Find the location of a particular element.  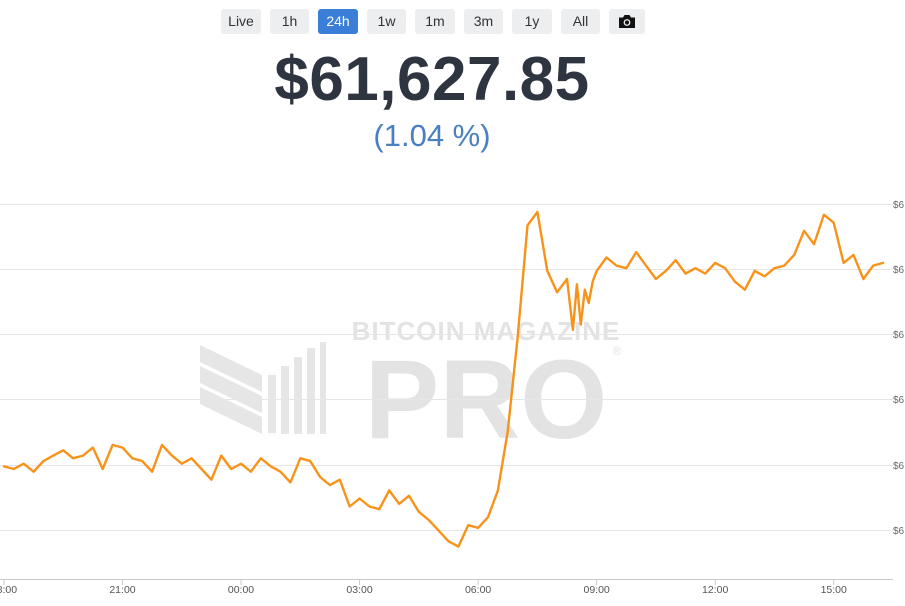

range-1h-button: 1h is located at coordinates (289, 21).